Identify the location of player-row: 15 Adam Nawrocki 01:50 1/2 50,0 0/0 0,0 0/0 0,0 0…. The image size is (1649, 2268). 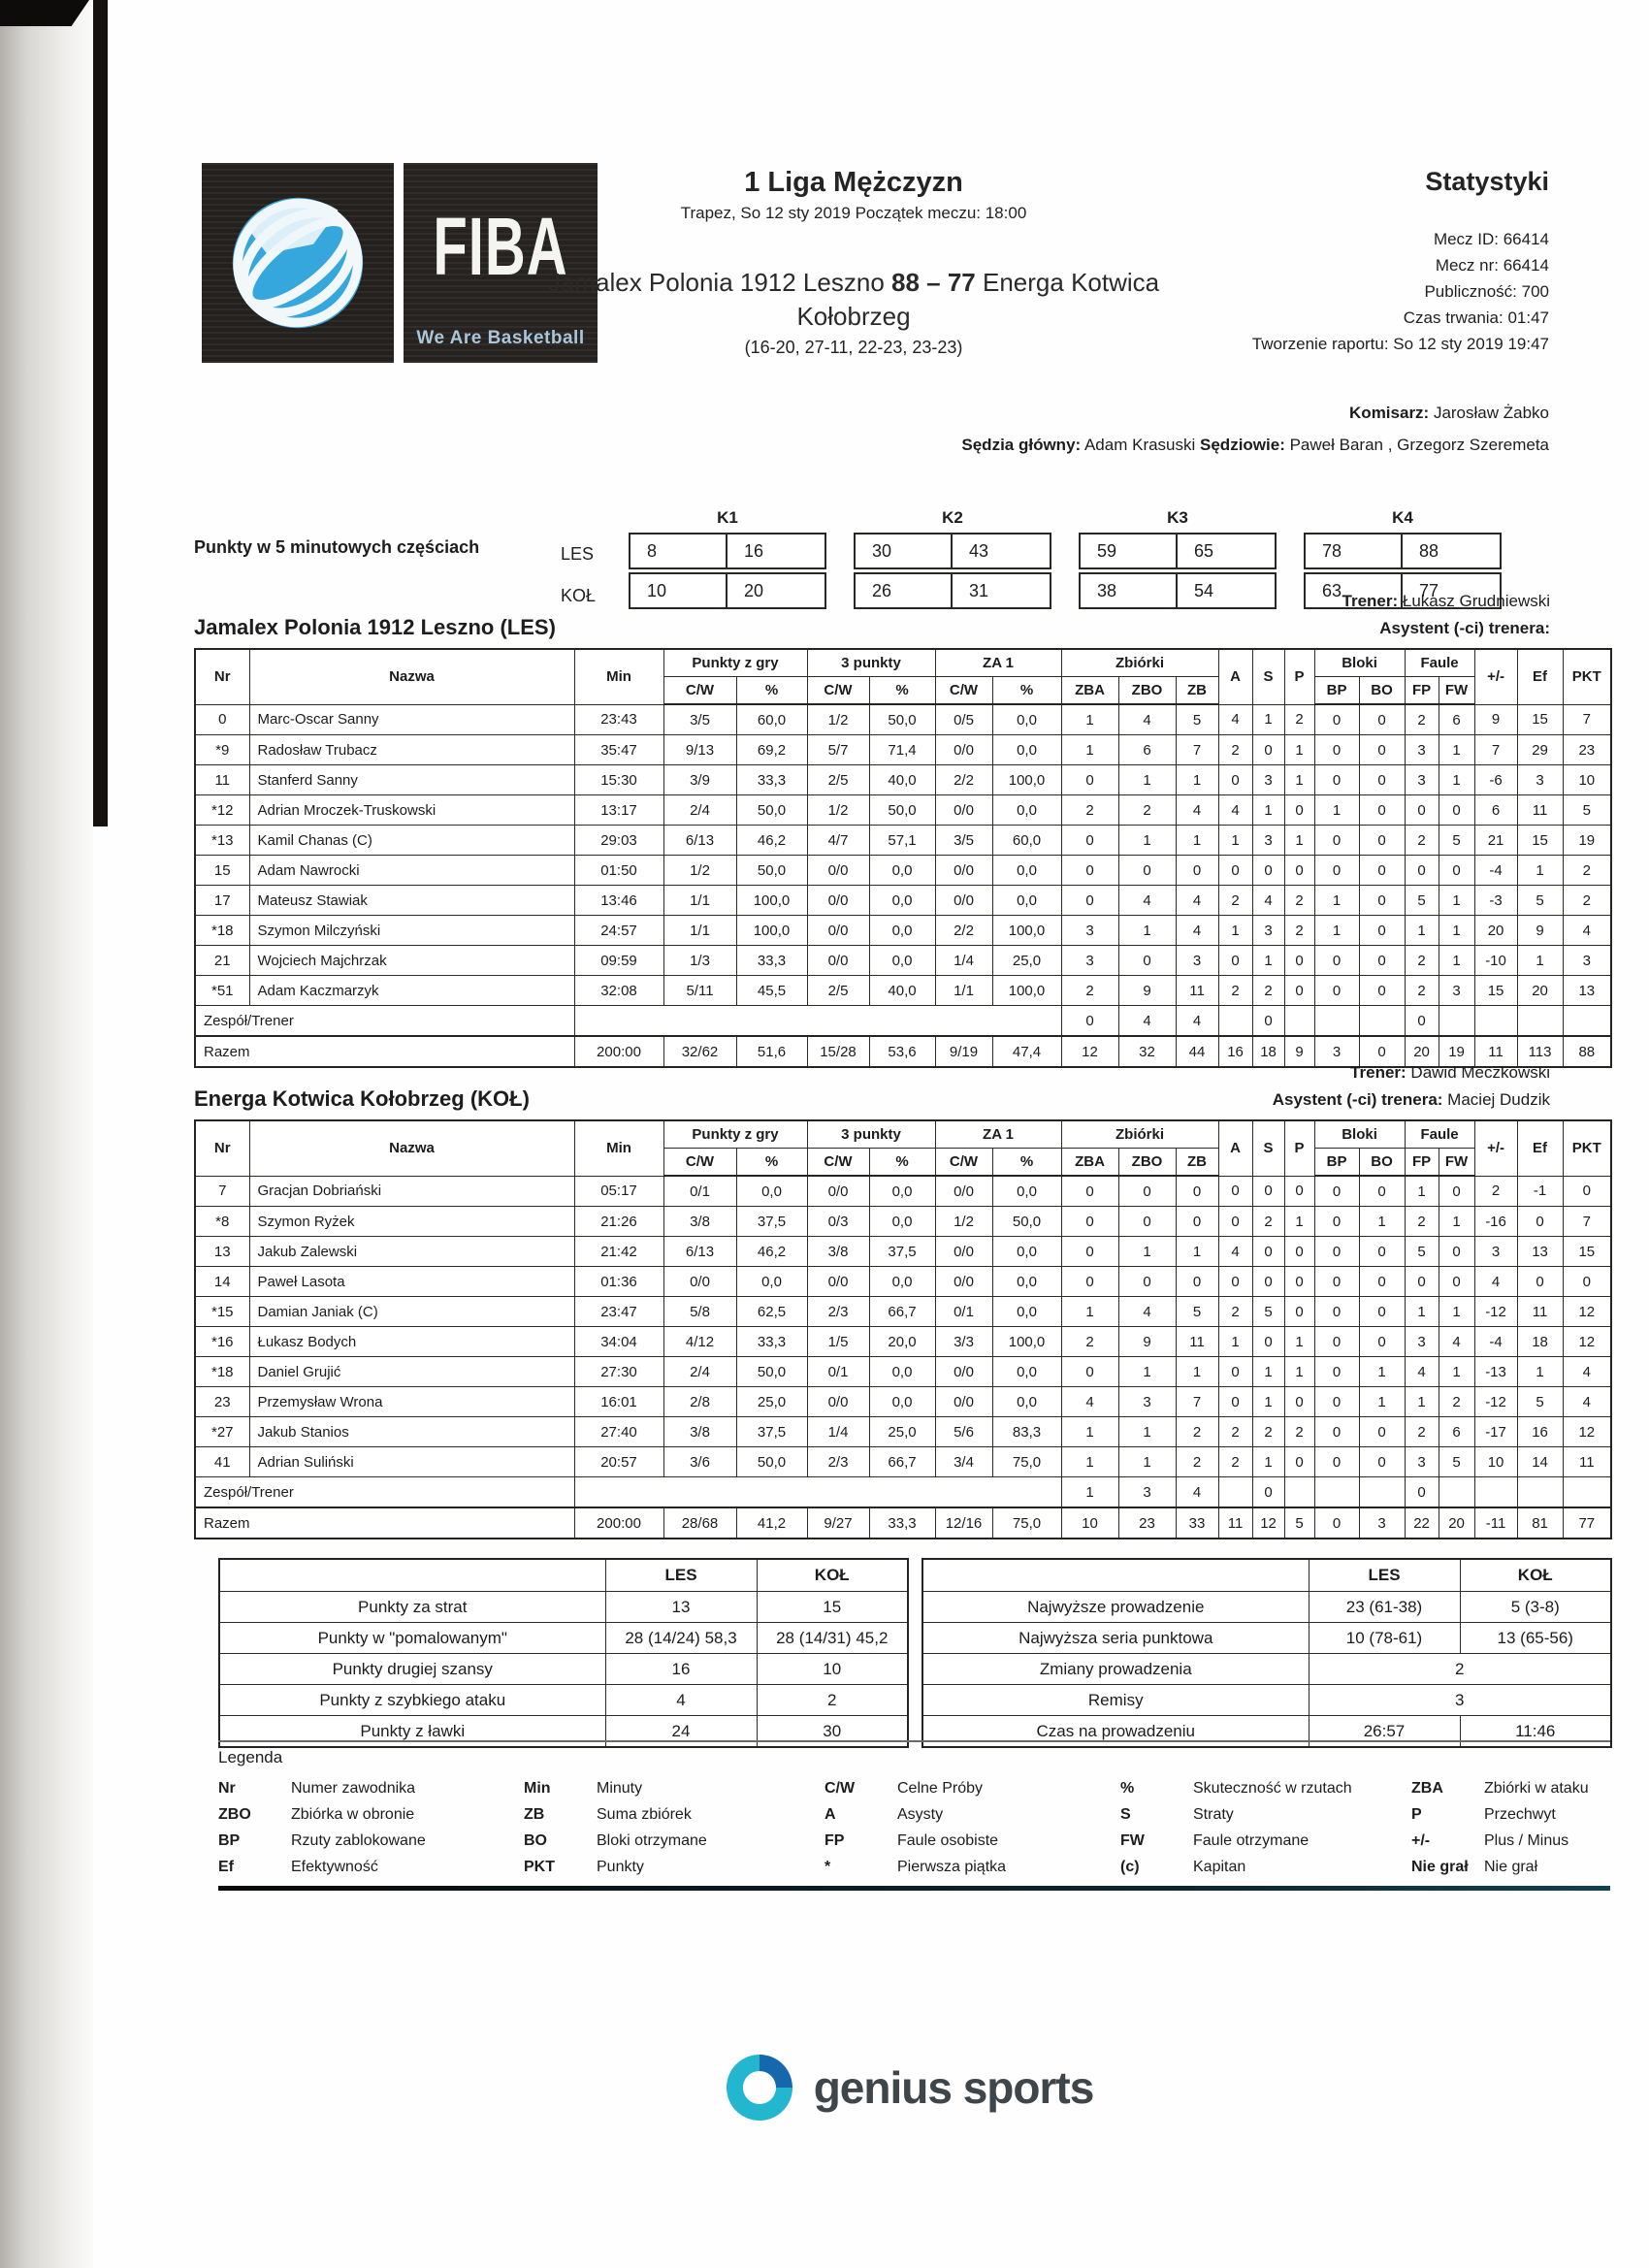
(903, 870).